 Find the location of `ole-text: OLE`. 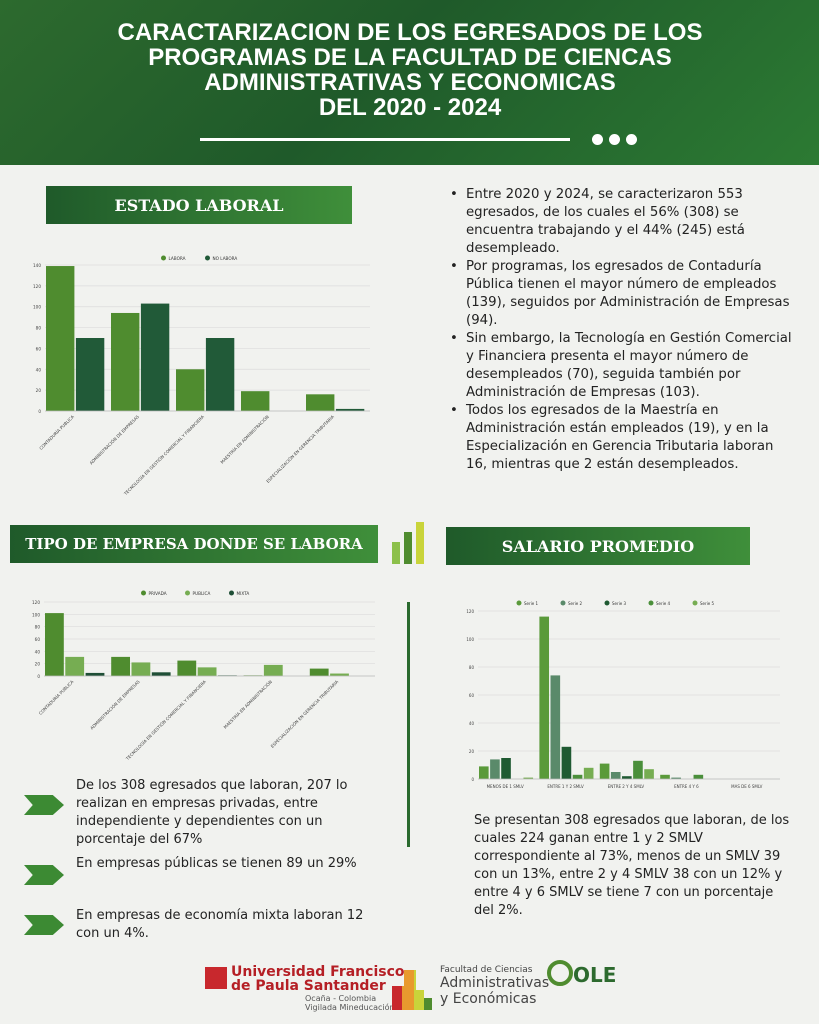

ole-text: OLE is located at coordinates (595, 975).